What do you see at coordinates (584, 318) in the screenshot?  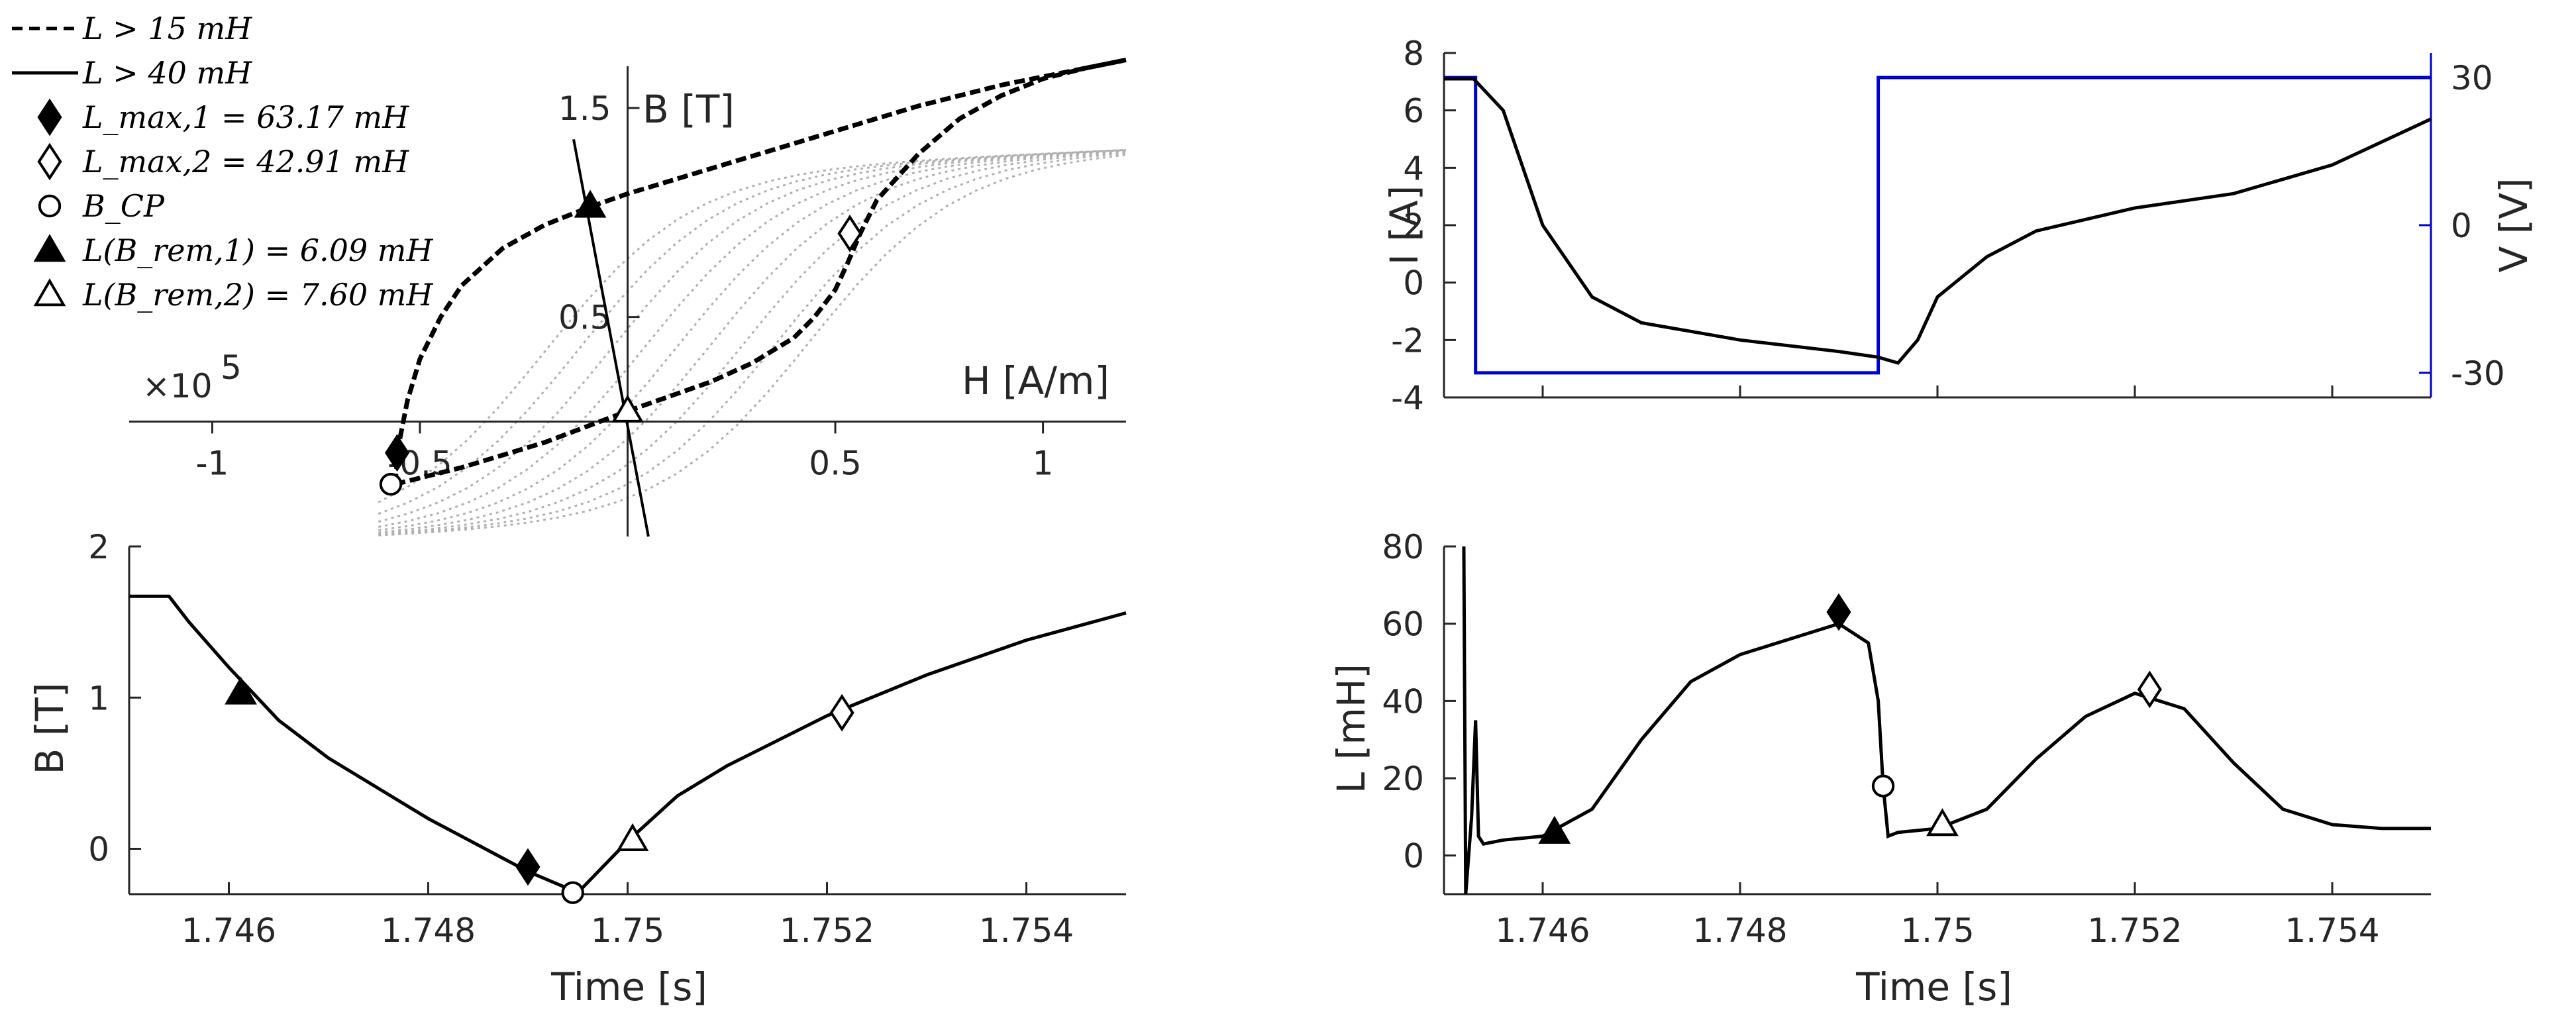 I see `y-tick-label: 0.5` at bounding box center [584, 318].